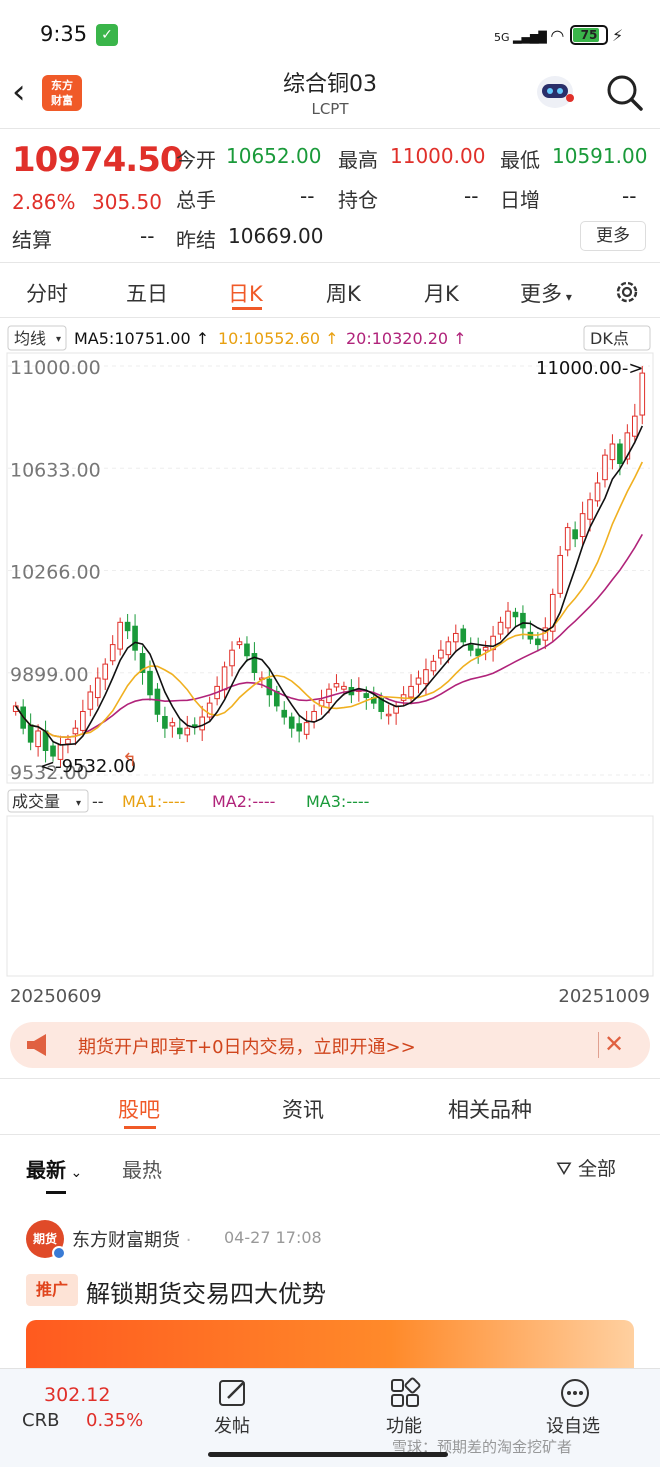 This screenshot has width=660, height=1467. I want to click on settle-label: 结算, so click(32, 240).